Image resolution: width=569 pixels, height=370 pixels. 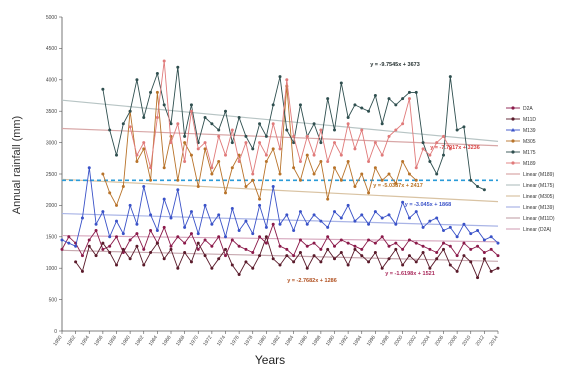 What do you see at coordinates (17, 165) in the screenshot?
I see `y-axis-label: Annual rainfall (mm)` at bounding box center [17, 165].